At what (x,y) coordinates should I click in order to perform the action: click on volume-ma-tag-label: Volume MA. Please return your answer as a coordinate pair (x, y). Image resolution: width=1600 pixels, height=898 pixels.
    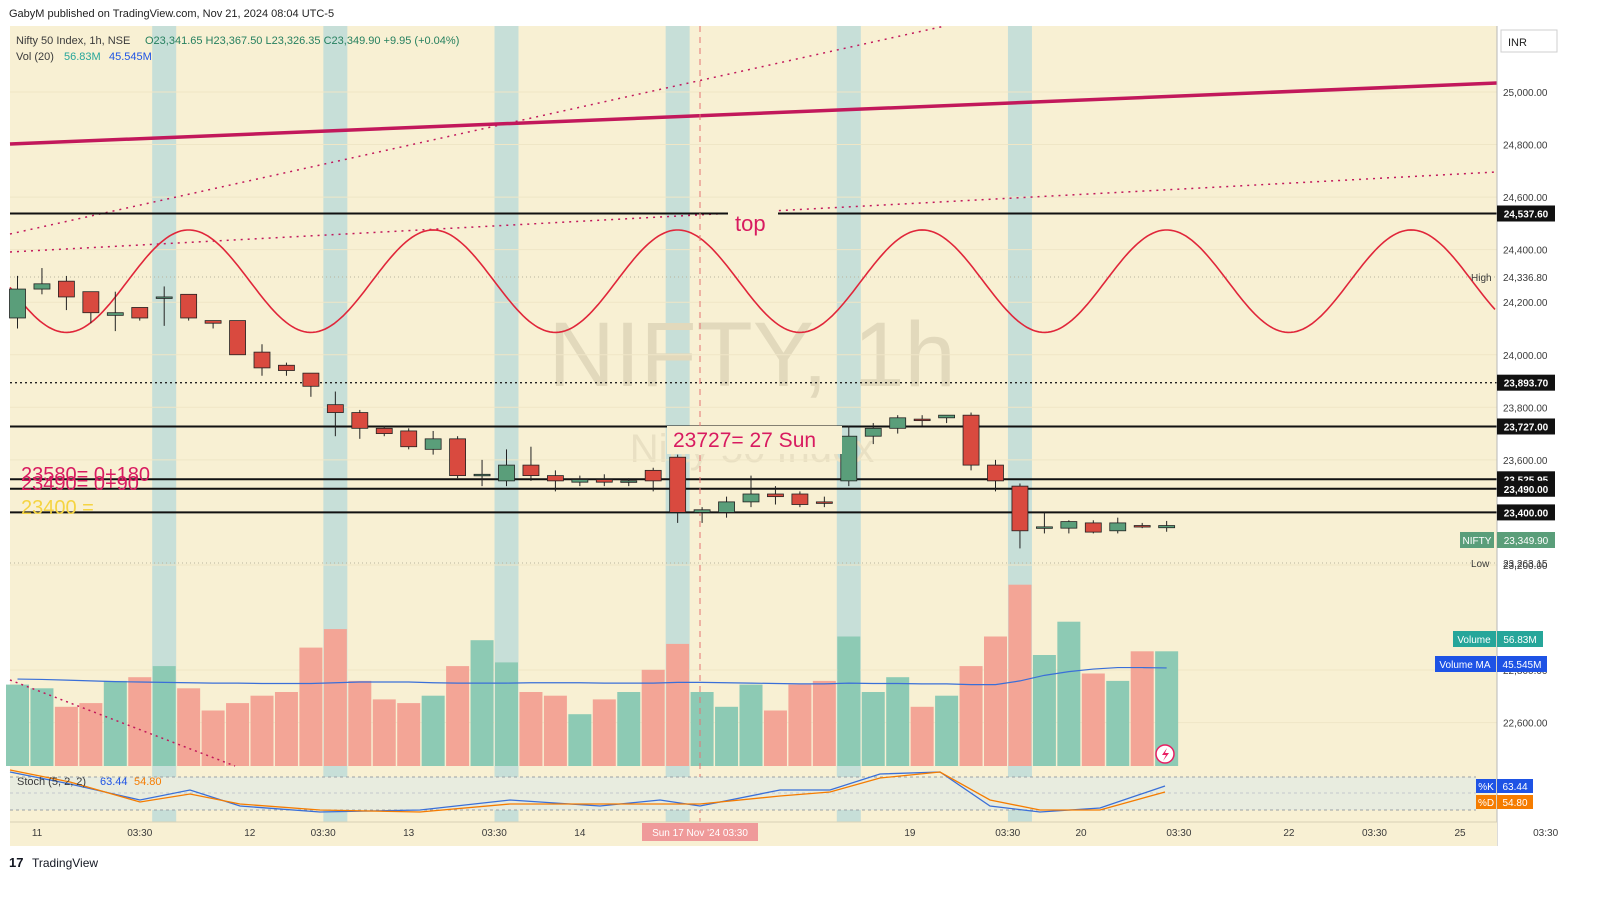
    Looking at the image, I should click on (1464, 665).